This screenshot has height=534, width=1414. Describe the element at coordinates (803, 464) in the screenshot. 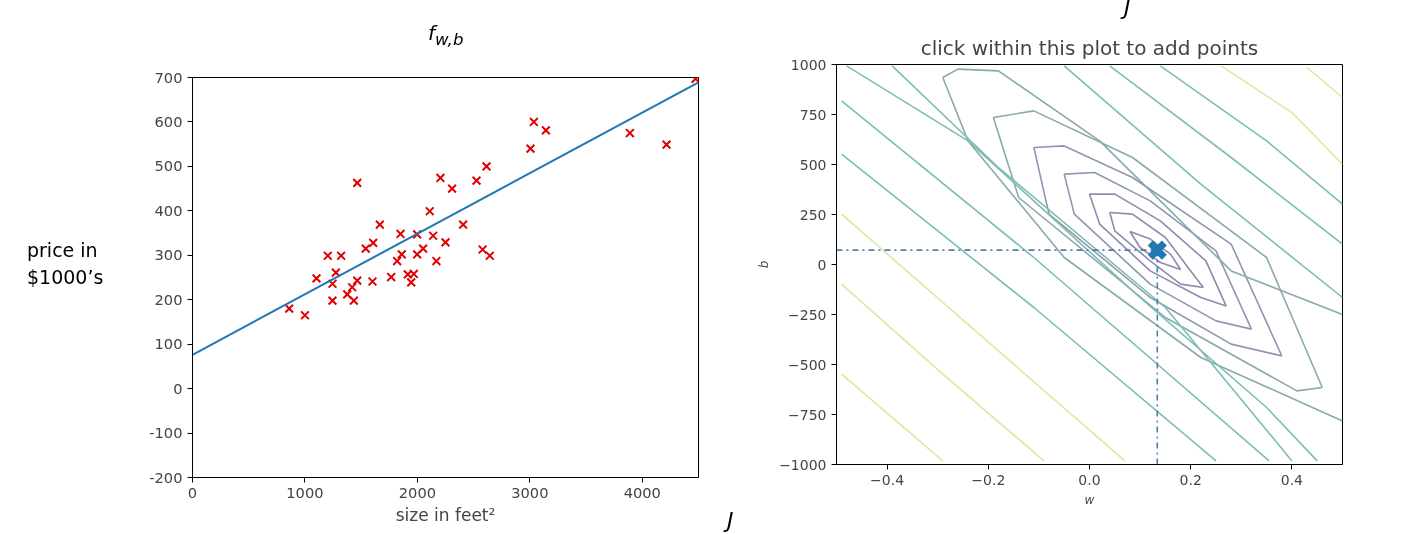

I see `y-tick-label: −1000` at that location.